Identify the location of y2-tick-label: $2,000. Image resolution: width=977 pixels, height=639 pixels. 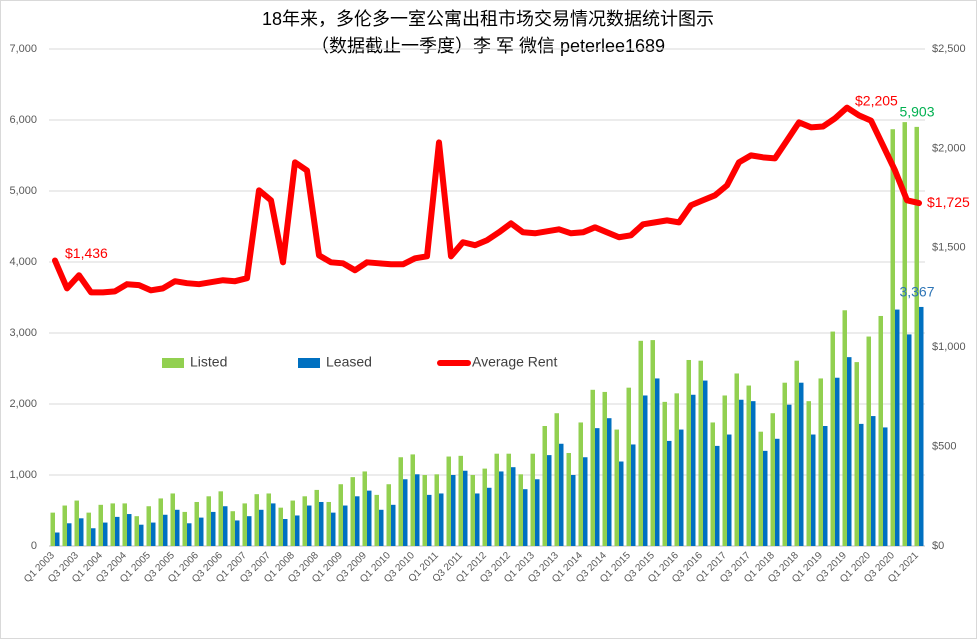
(949, 148).